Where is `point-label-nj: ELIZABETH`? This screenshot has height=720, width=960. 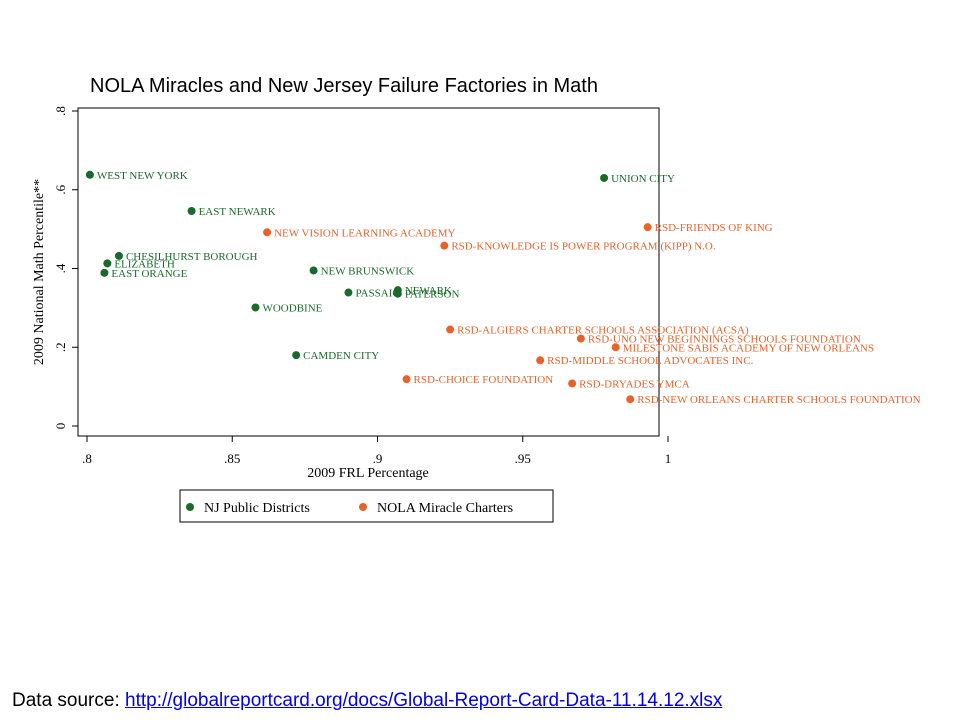 point-label-nj: ELIZABETH is located at coordinates (144, 264).